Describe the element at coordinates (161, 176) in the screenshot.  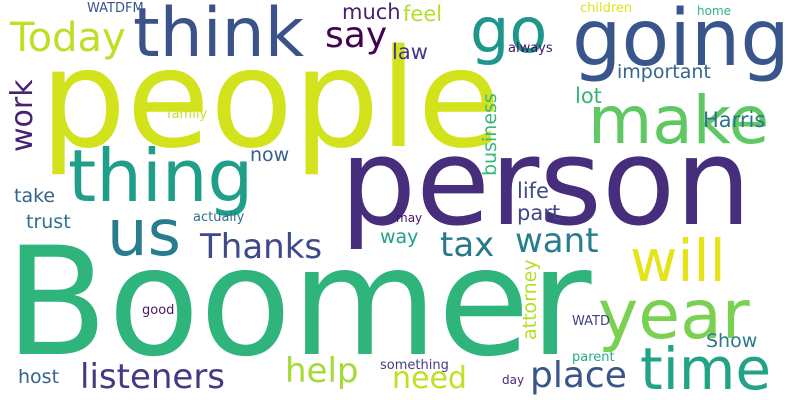
I see `word-thing: thing` at that location.